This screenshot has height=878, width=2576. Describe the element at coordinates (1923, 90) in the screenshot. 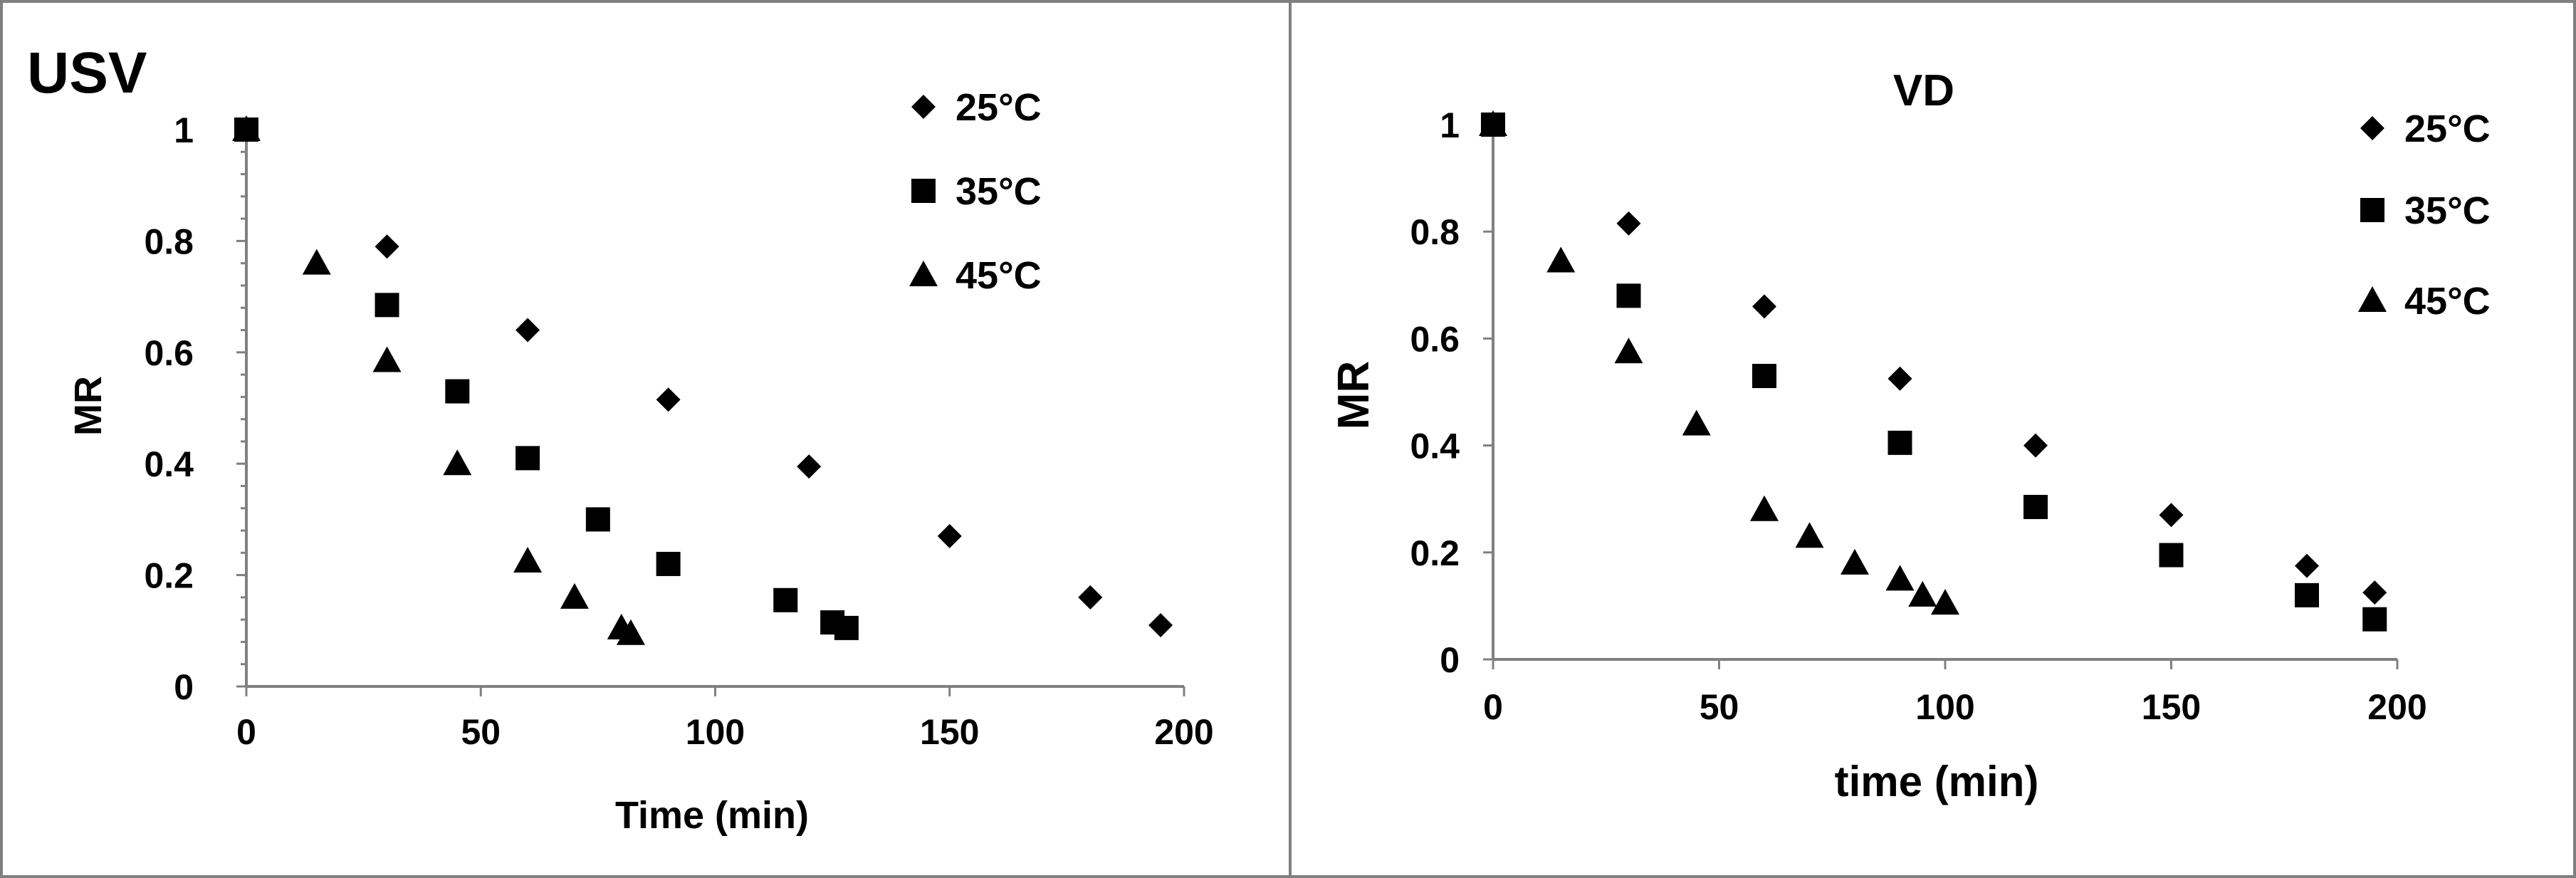

I see `chart-title: VD` at that location.